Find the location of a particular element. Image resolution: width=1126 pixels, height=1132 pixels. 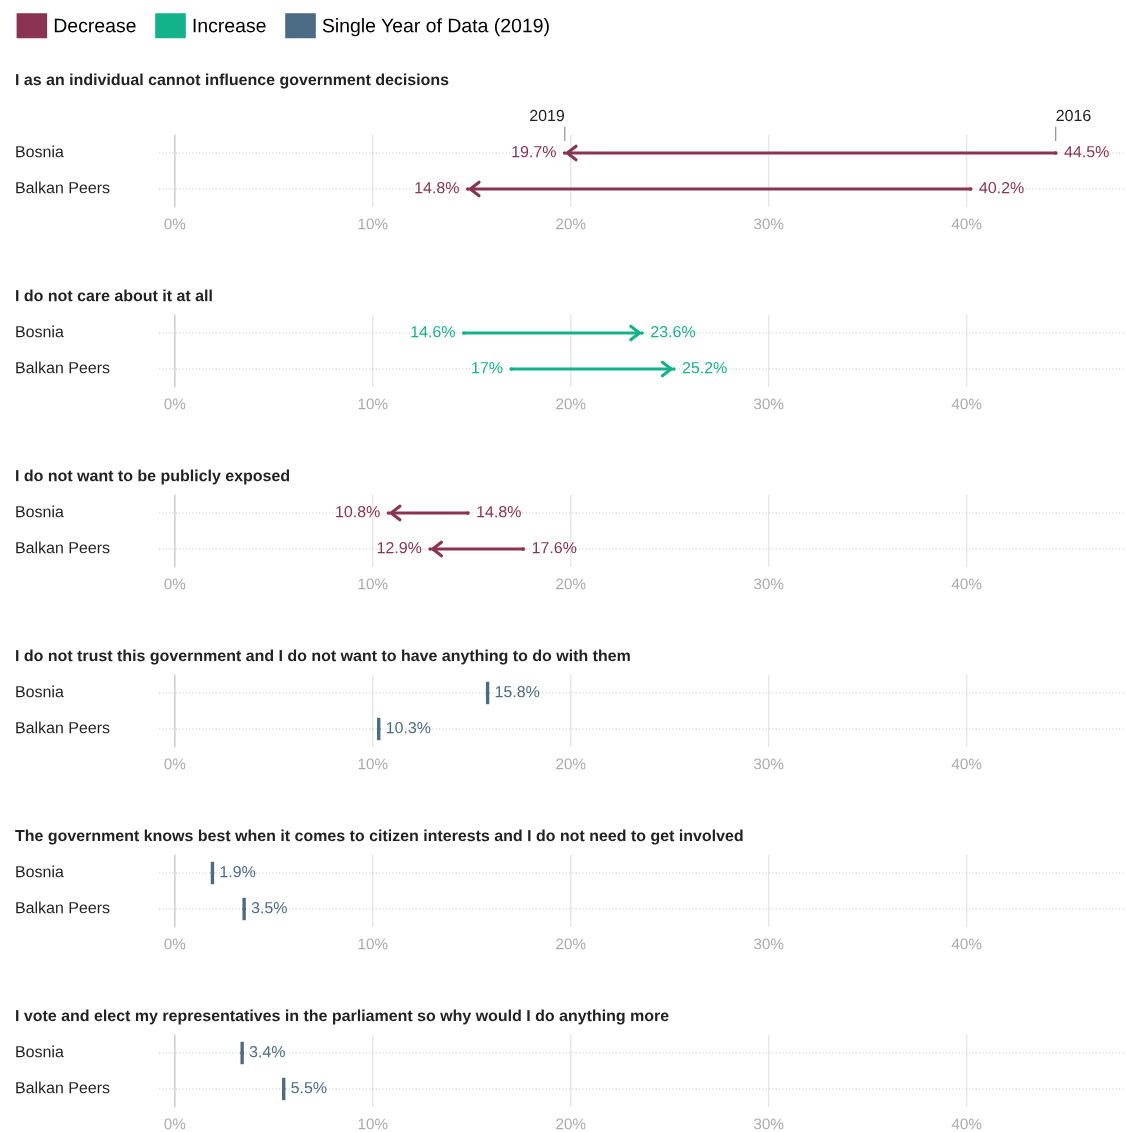

legend-label: Increase is located at coordinates (229, 25).